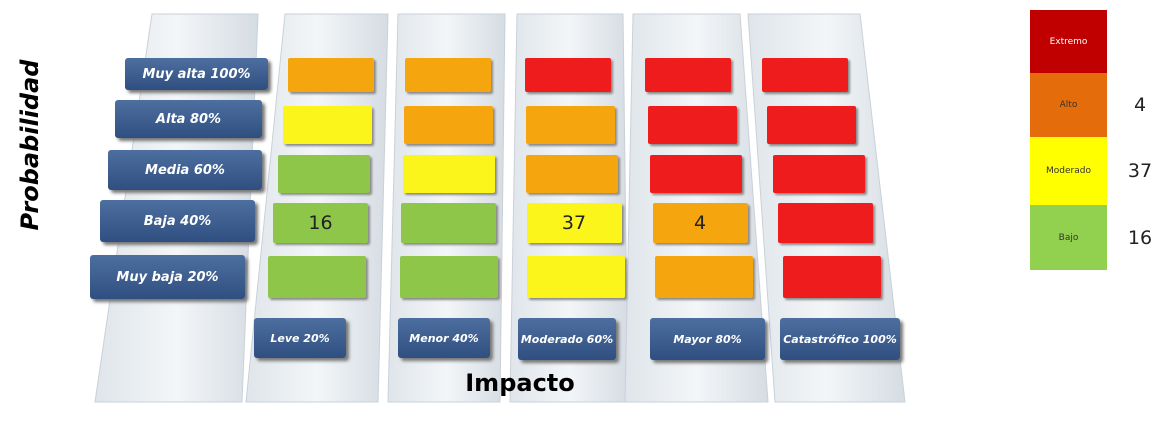 Image resolution: width=1164 pixels, height=423 pixels. Describe the element at coordinates (188, 119) in the screenshot. I see `row-label: Alta 80%` at that location.